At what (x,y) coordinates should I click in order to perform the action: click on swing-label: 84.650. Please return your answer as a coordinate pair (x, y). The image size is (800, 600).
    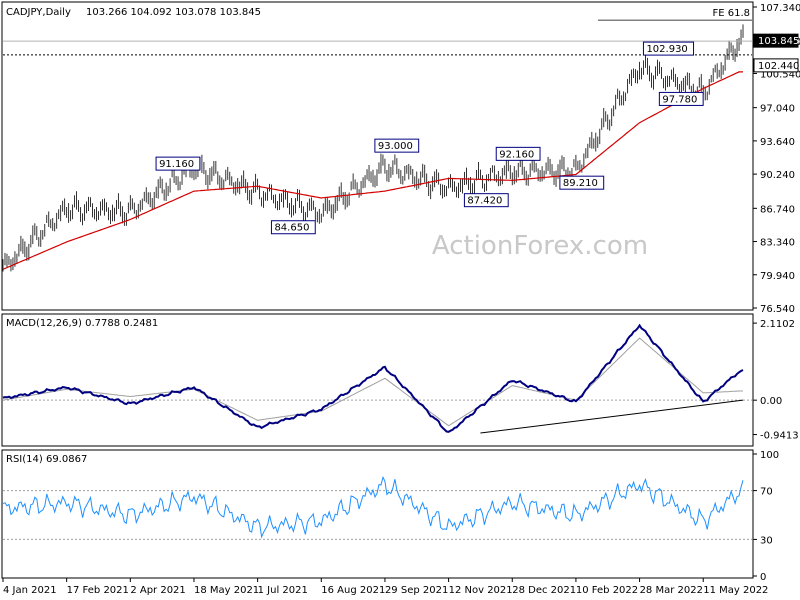
    Looking at the image, I should click on (291, 228).